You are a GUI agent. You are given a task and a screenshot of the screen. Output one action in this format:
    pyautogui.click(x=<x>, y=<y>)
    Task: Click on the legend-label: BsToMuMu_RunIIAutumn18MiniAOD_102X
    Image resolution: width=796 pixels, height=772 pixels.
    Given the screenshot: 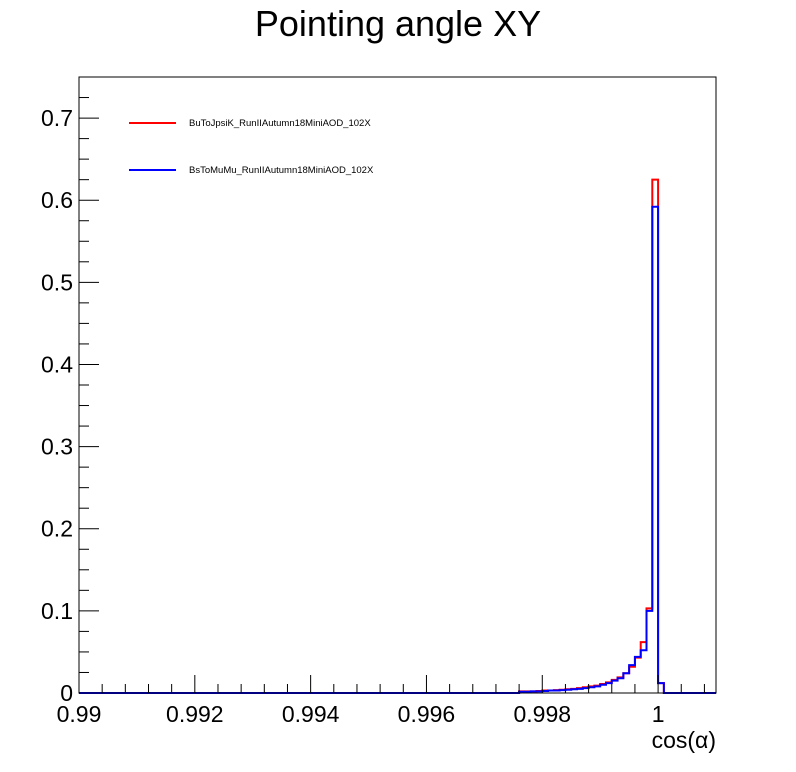 What is the action you would take?
    pyautogui.click(x=281, y=170)
    